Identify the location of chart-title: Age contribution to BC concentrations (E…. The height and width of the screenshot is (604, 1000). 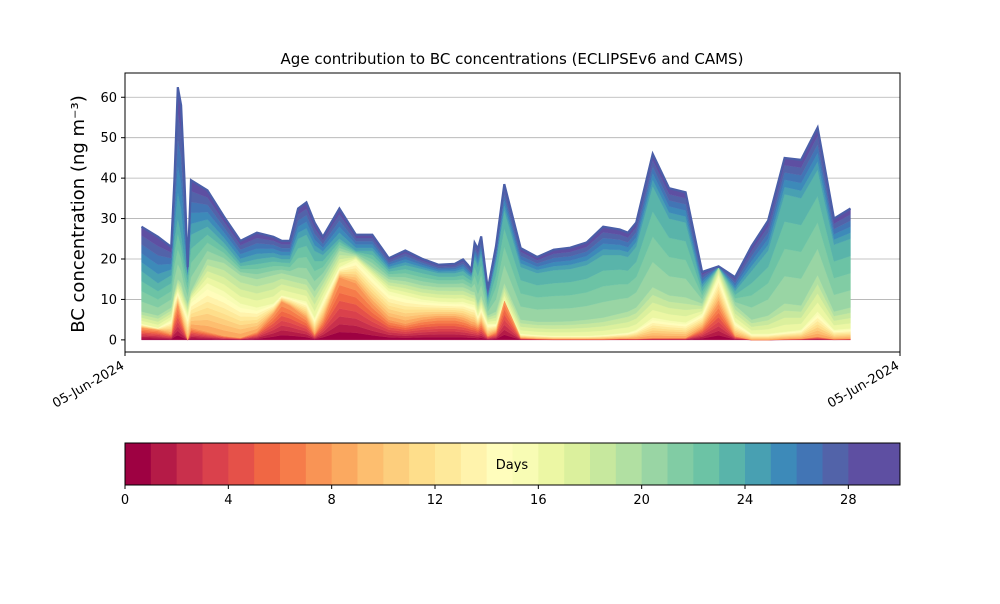
(512, 59).